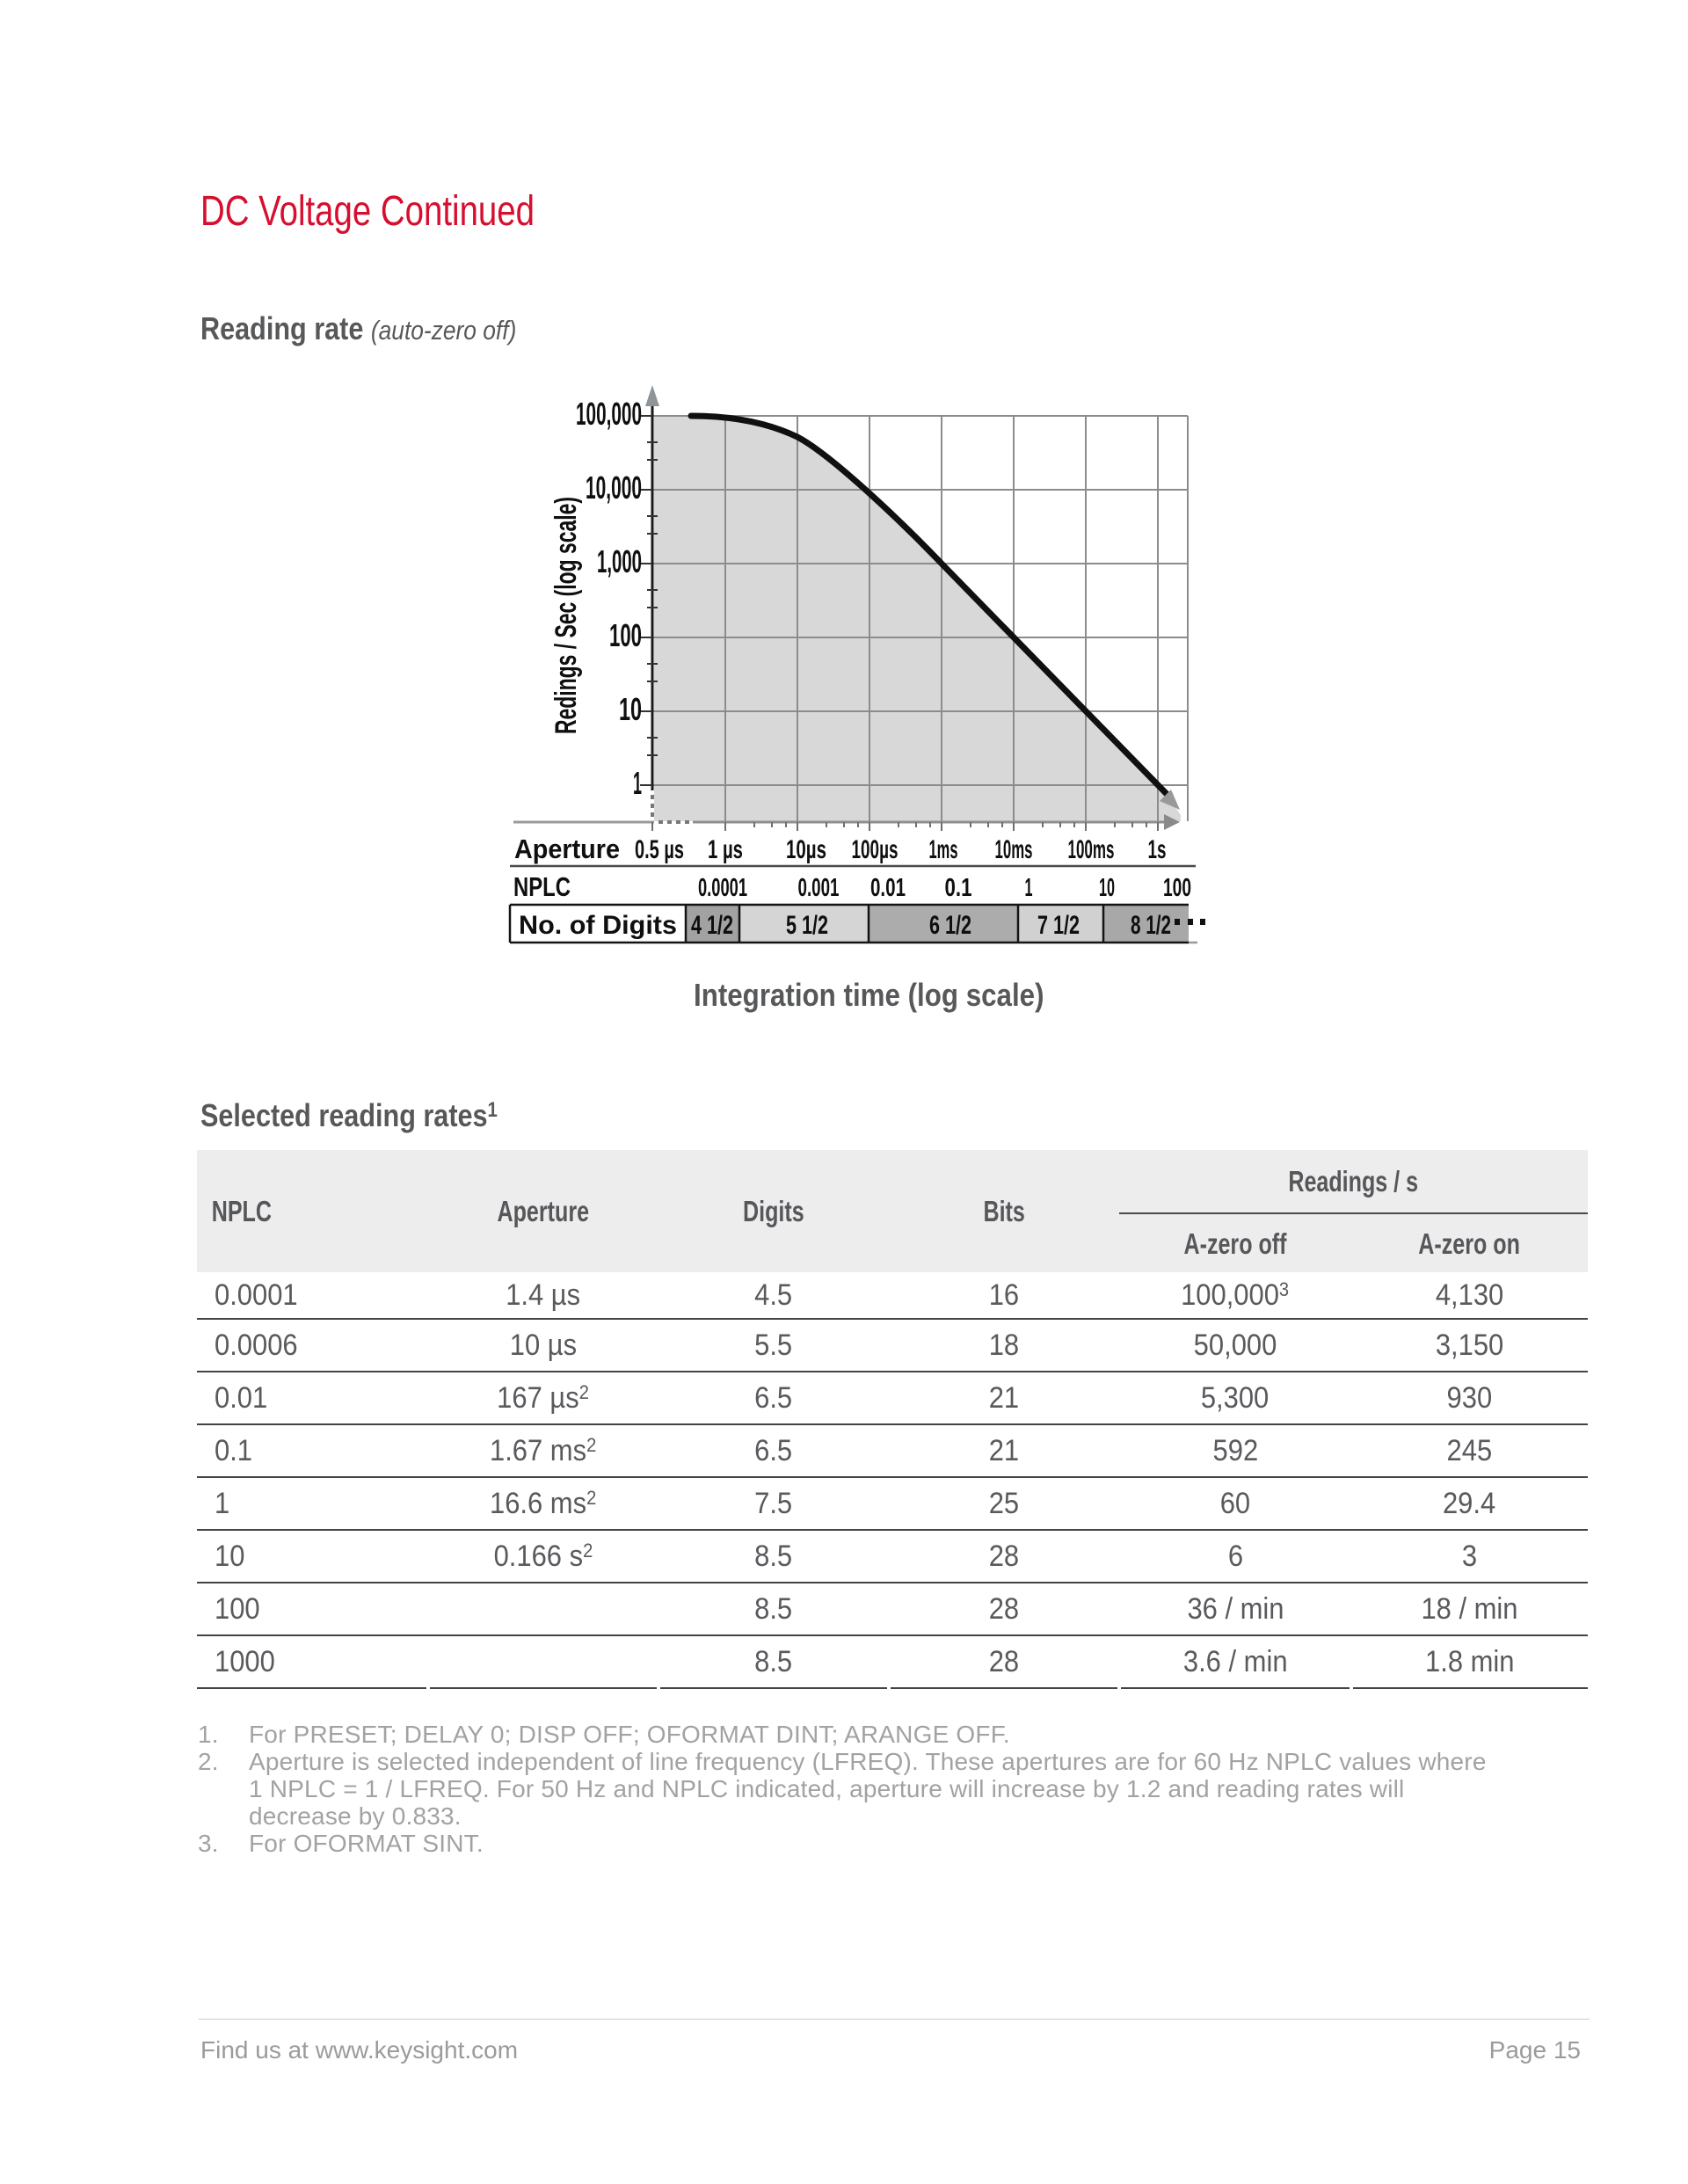 Image resolution: width=1688 pixels, height=2184 pixels. Describe the element at coordinates (950, 925) in the screenshot. I see `svg-text: 6 1/2` at that location.